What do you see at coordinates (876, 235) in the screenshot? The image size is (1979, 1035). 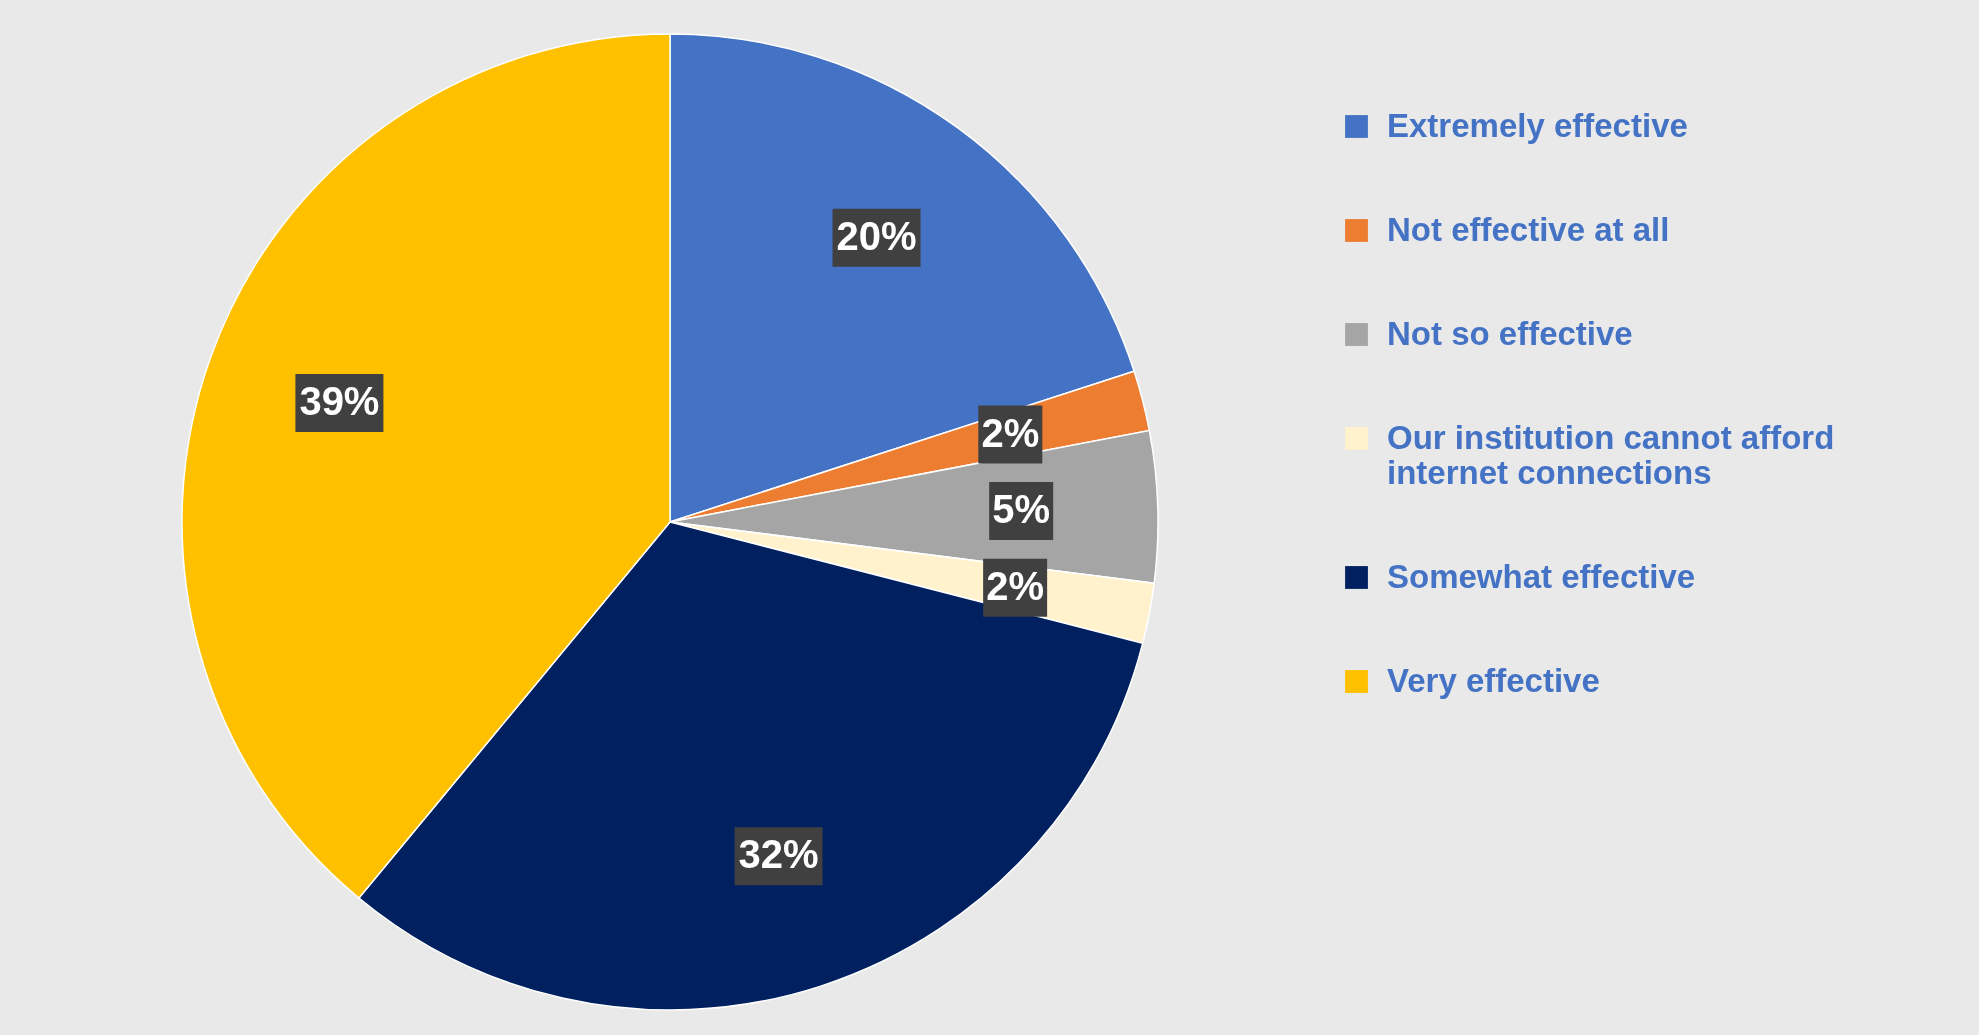 I see `data-label: 20%` at bounding box center [876, 235].